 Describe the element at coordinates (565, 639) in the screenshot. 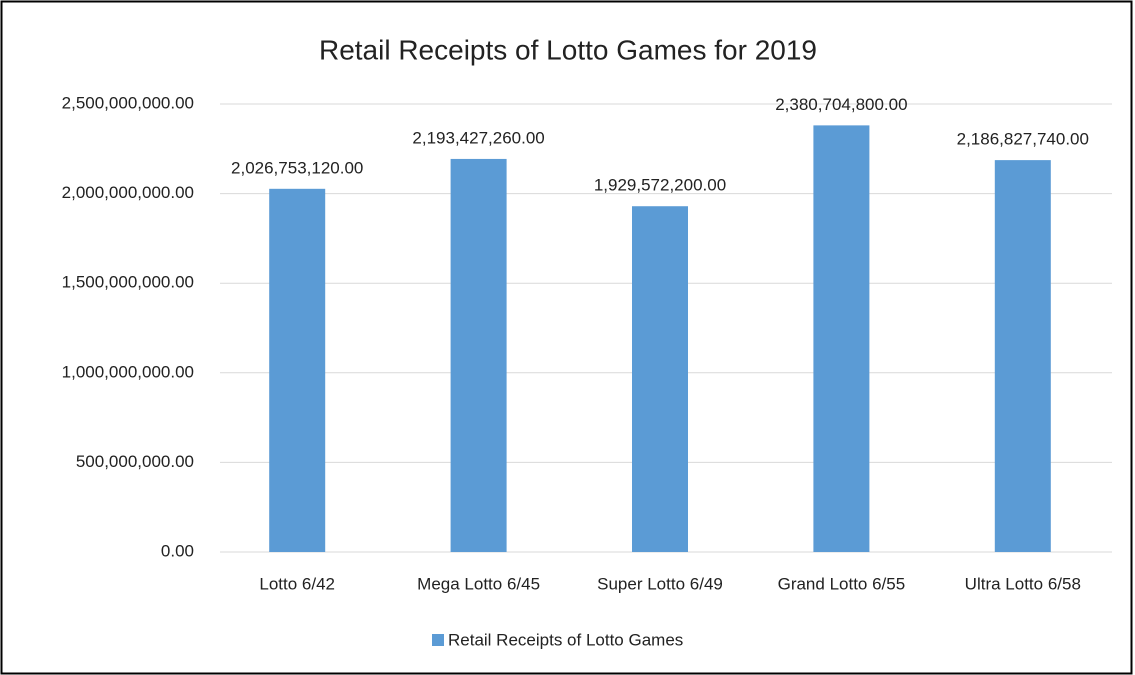

I see `legend-label: Retail Receipts of Lotto Games` at that location.